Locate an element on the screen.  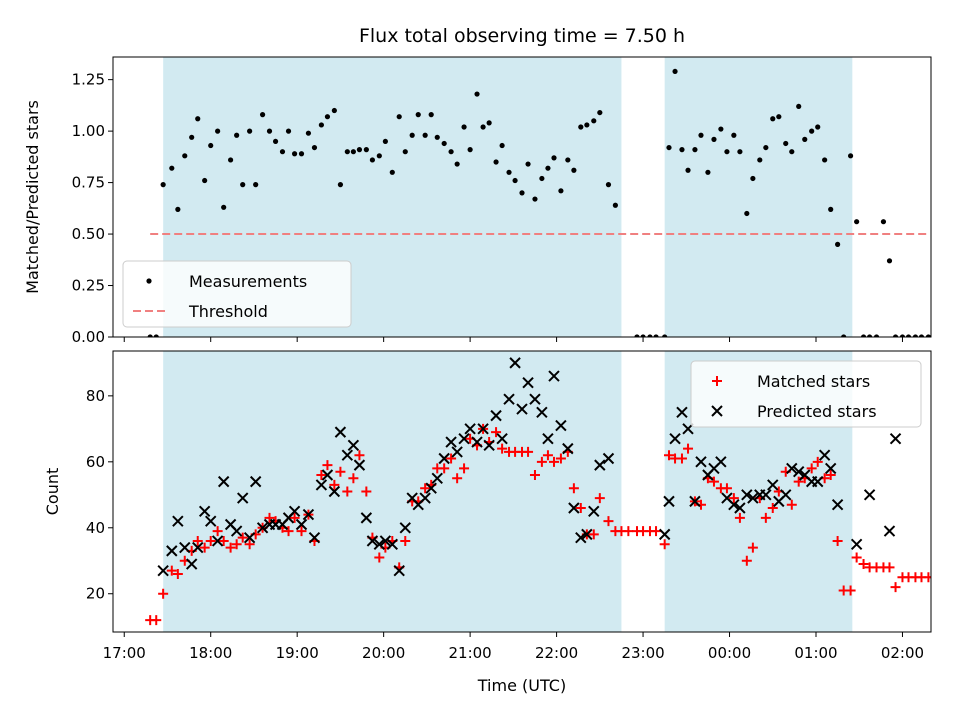
y-tick-label: 0.25 is located at coordinates (88, 286).